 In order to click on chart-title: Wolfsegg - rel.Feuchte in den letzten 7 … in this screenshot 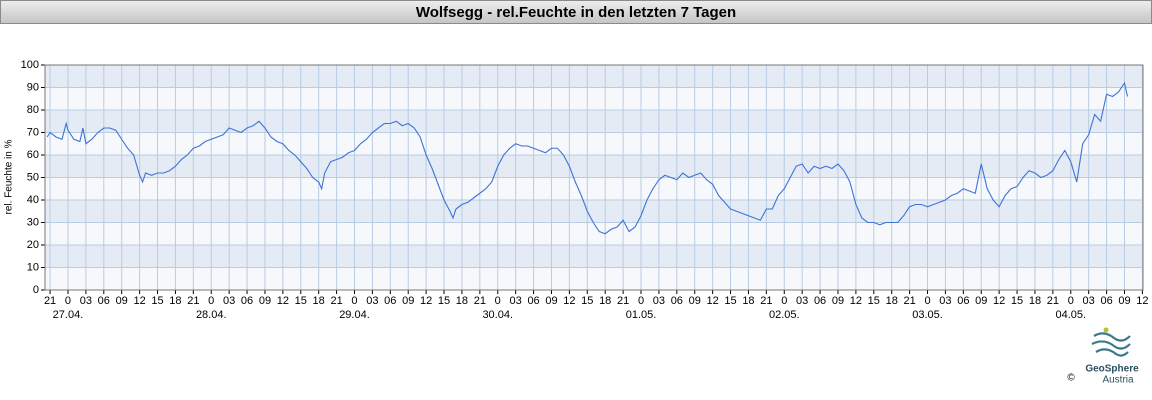, I will do `click(576, 12)`.